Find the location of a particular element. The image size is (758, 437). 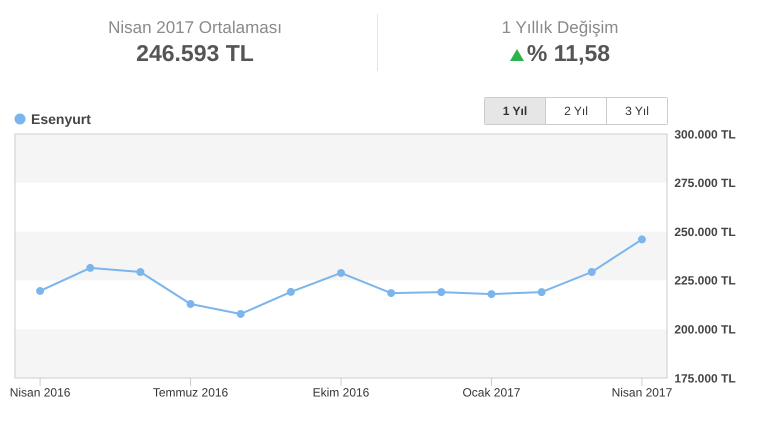

text: % 11,58 is located at coordinates (568, 53).